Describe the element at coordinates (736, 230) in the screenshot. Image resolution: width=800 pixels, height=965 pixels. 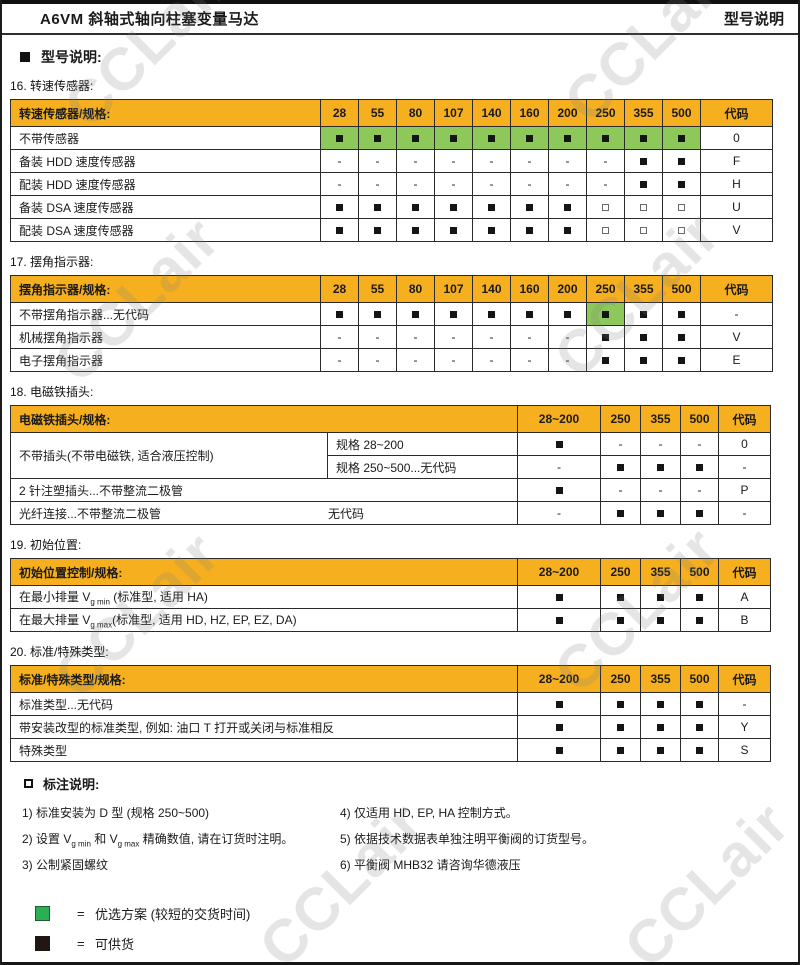
I see `code-cell: V` at that location.